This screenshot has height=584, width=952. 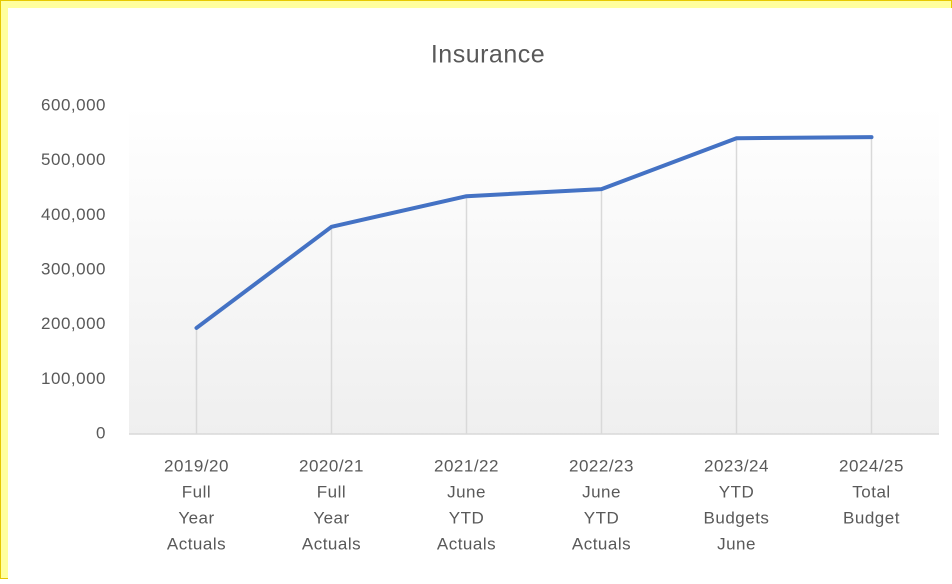 I want to click on chart-title: Insurance, so click(x=488, y=55).